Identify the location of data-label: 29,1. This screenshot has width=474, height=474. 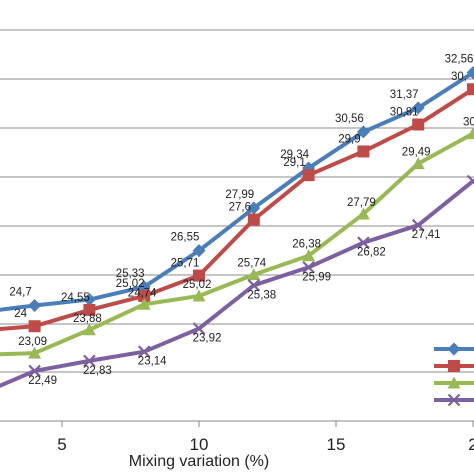
(294, 163).